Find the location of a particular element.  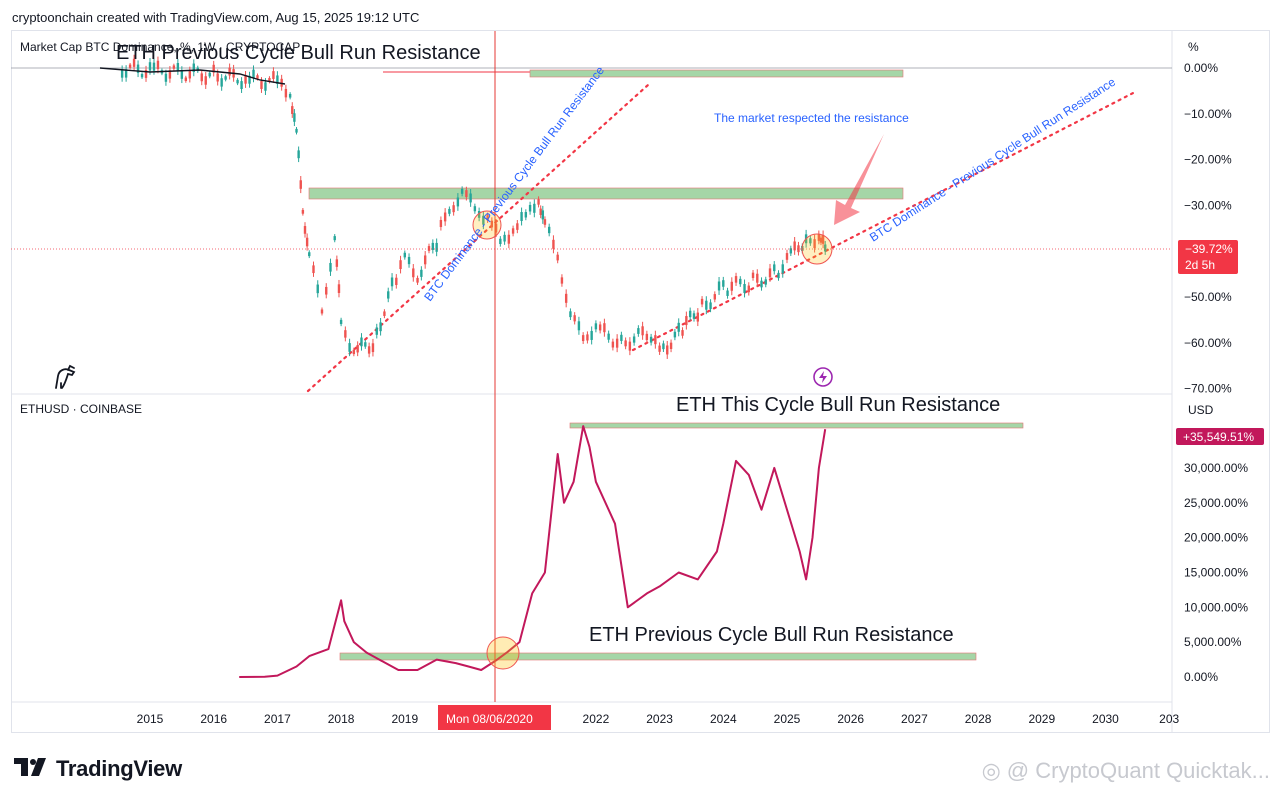

highlight-circle-2025 is located at coordinates (817, 249).